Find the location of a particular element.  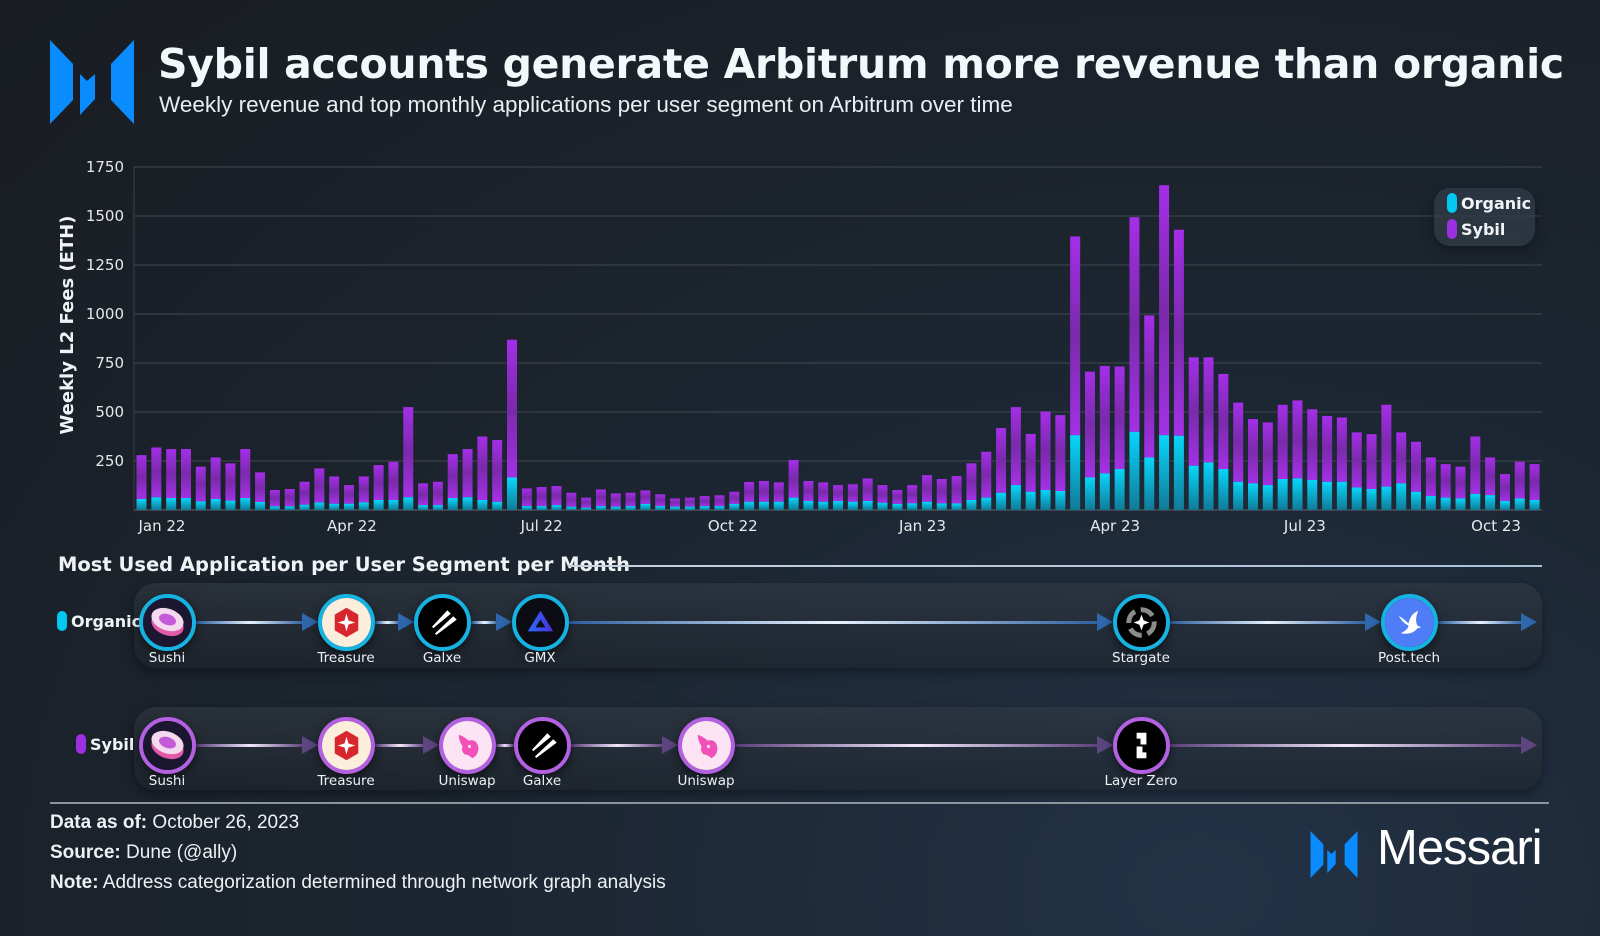

gmx-icon is located at coordinates (540, 622).